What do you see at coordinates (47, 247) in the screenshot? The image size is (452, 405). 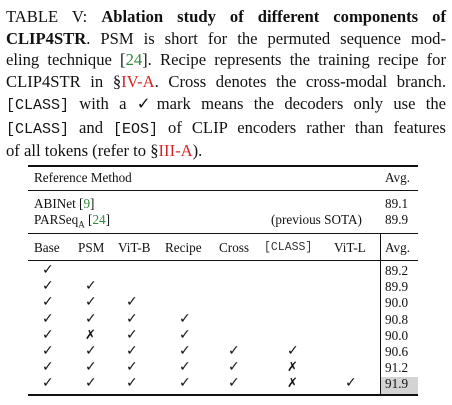 I see `column-header: Base` at bounding box center [47, 247].